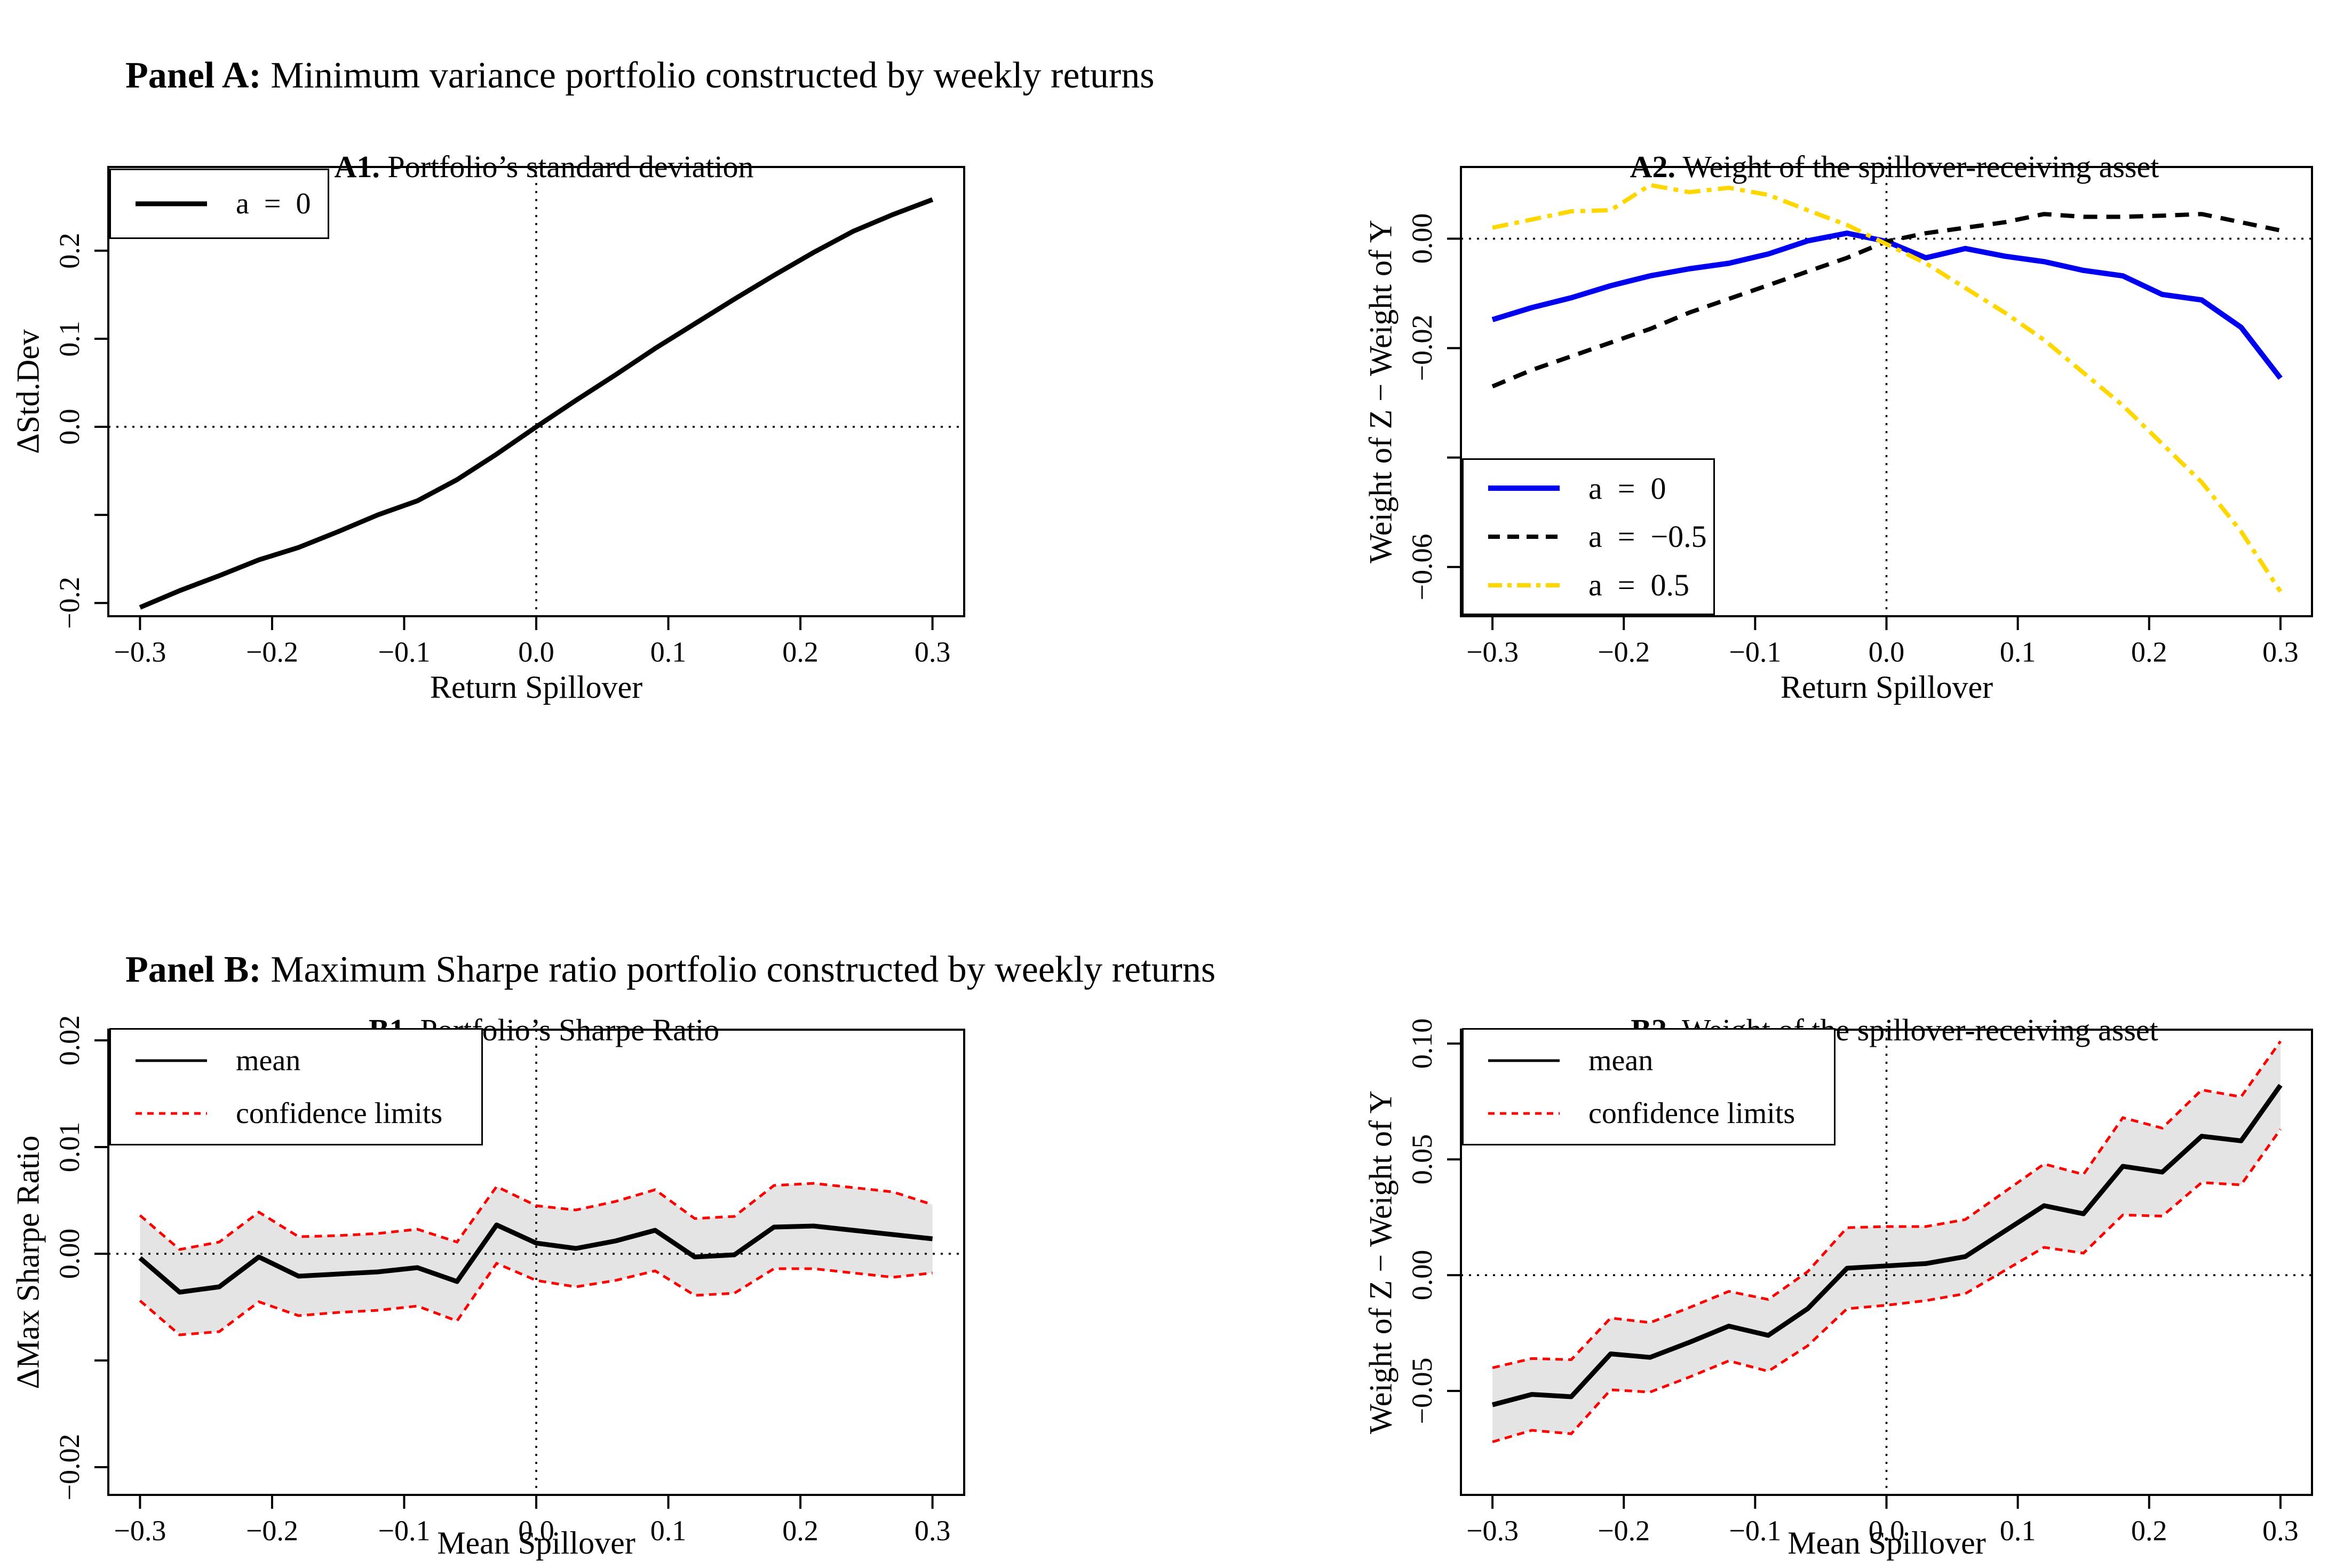 This screenshot has width=2328, height=1568. I want to click on chart-b2-y-axis-label: Weight of Z − Weight of Y, so click(1381, 1262).